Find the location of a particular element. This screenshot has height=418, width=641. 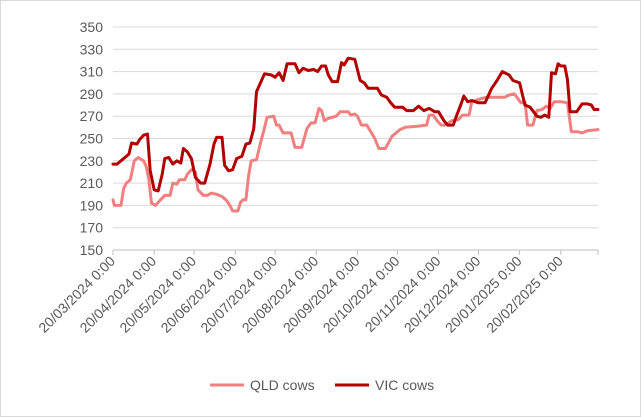

legend-item-vic-cows: VIC cows is located at coordinates (384, 385).